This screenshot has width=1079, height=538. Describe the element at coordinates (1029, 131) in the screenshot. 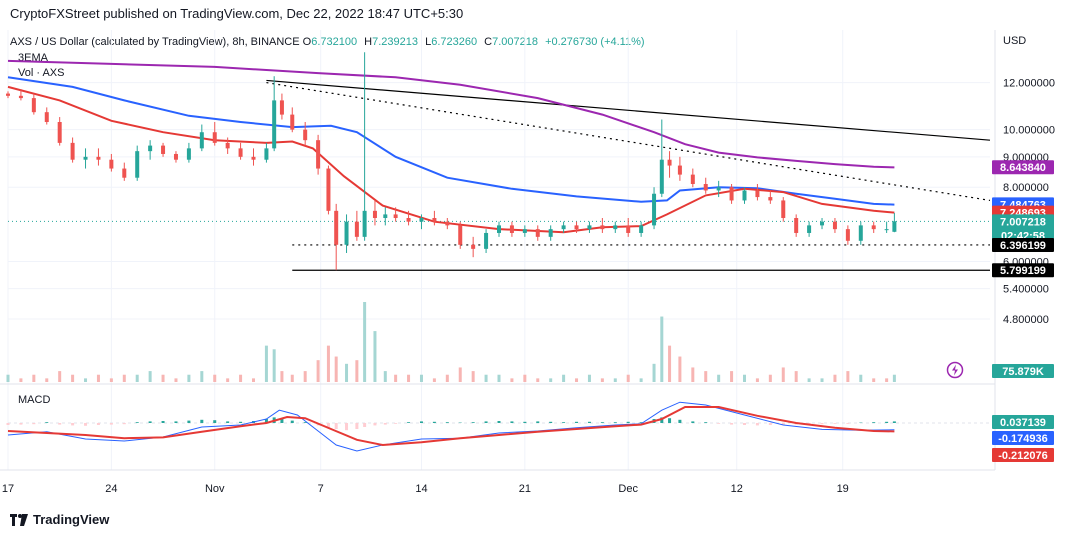

I see `y-tick-label: 10.000000` at that location.